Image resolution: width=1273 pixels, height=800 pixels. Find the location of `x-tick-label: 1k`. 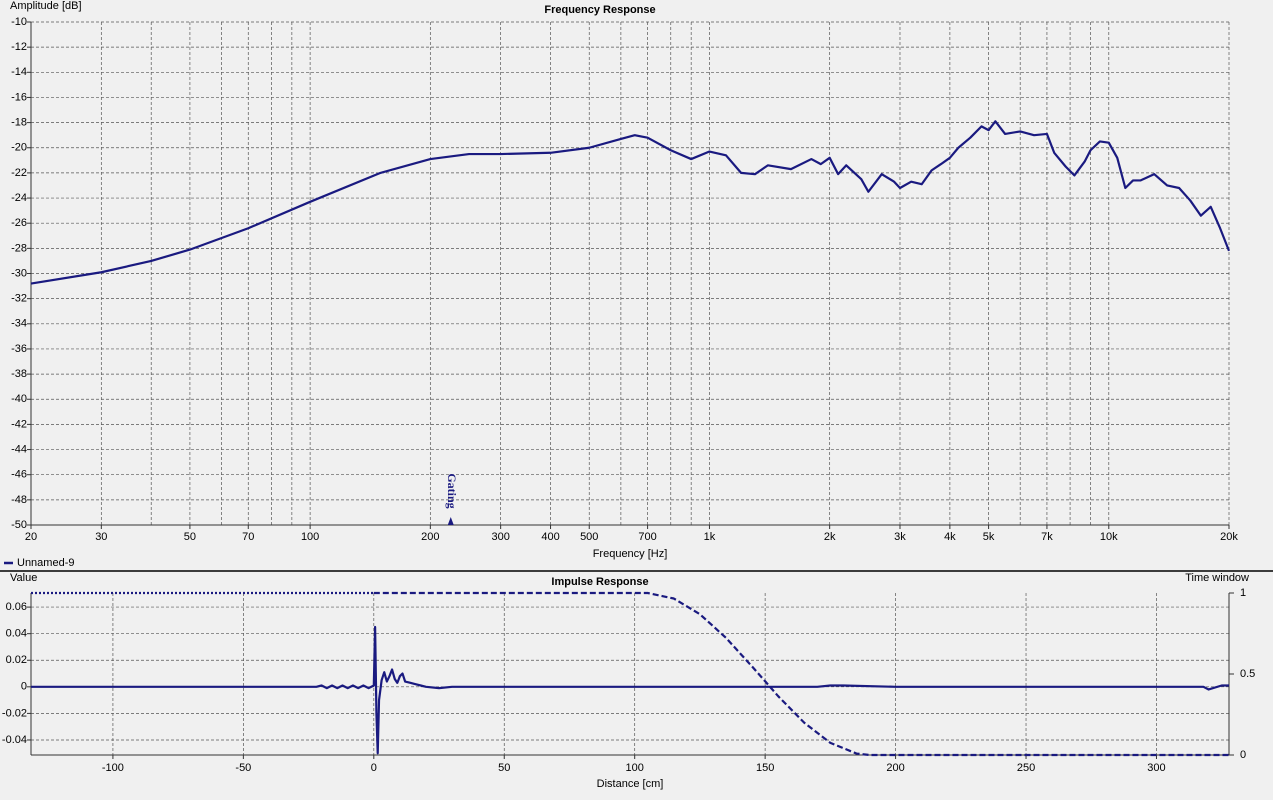

x-tick-label: 1k is located at coordinates (710, 537).